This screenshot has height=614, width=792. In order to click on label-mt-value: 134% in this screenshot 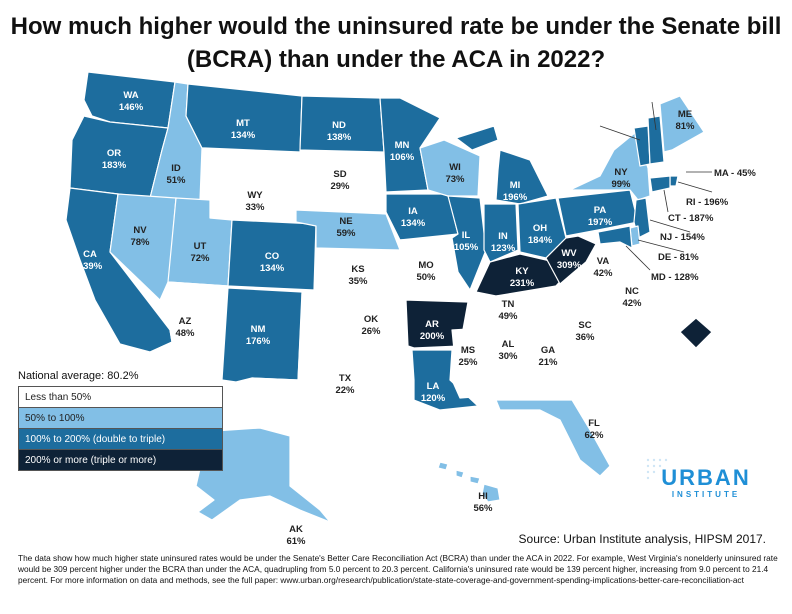, I will do `click(243, 135)`.